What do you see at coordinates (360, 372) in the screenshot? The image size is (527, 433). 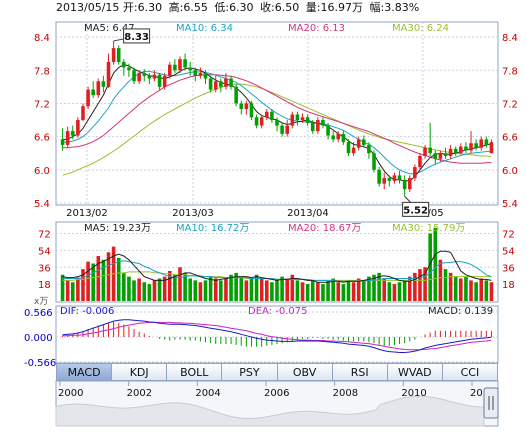 I see `tab-rsi: RSI` at bounding box center [360, 372].